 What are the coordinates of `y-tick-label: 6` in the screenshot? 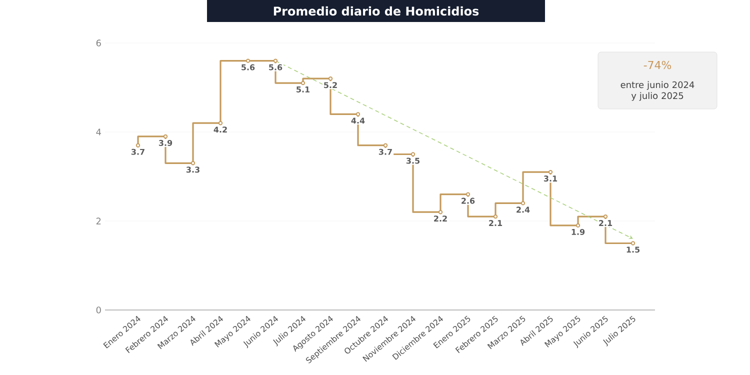 It's located at (98, 43).